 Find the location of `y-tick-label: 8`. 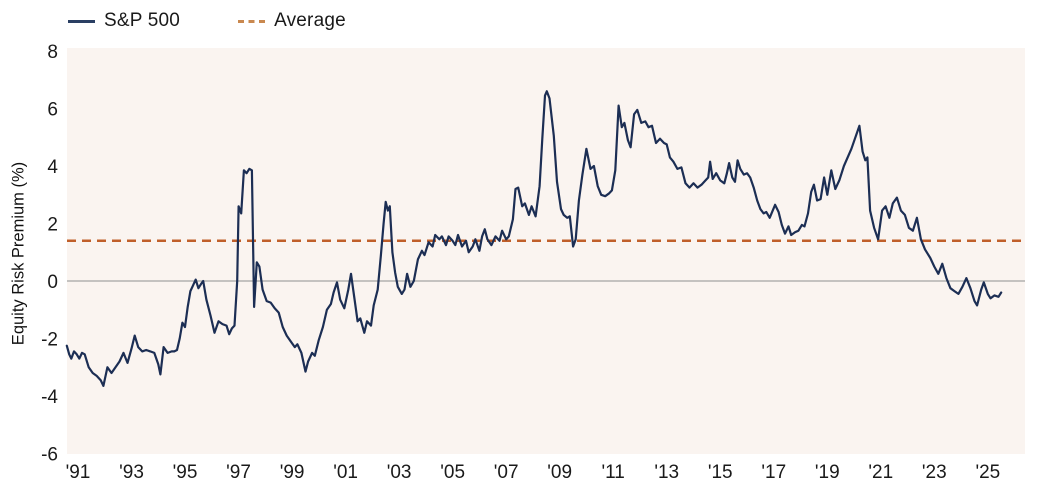

y-tick-label: 8 is located at coordinates (52, 52).